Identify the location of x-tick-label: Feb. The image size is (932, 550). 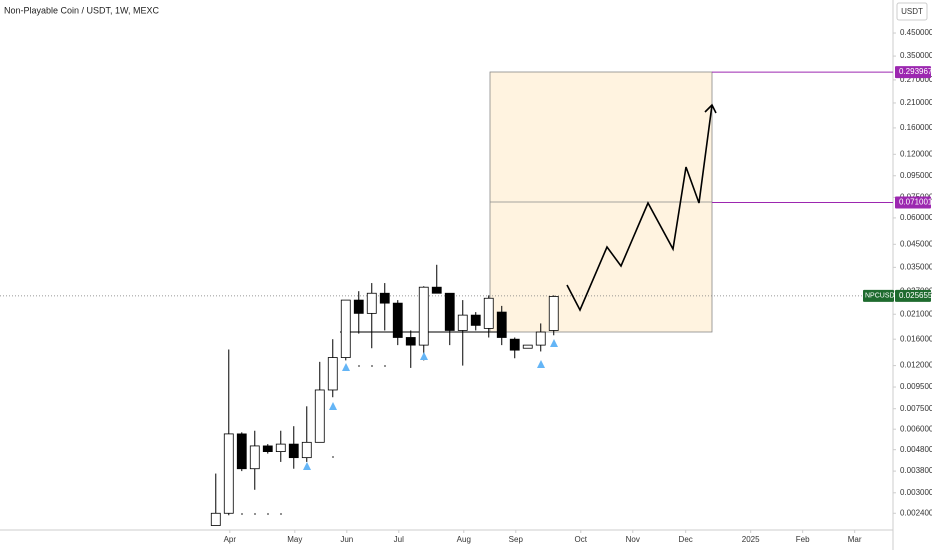
(803, 539).